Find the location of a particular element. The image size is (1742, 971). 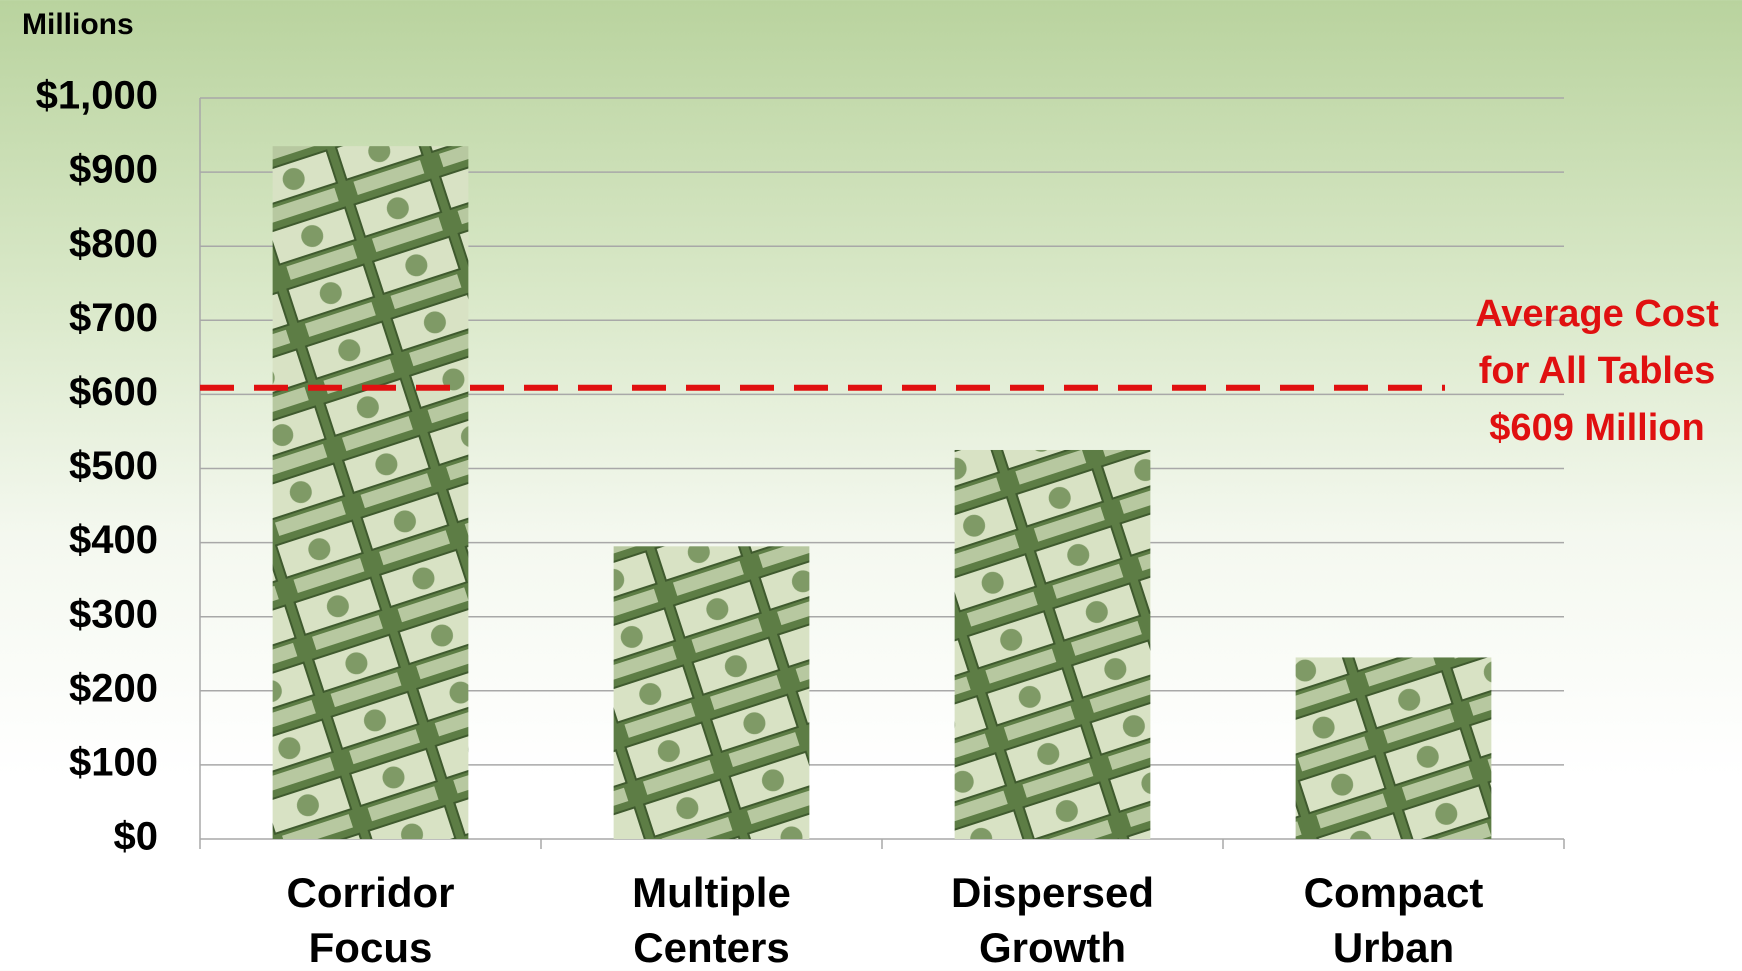

y-tick-label: $600 is located at coordinates (113, 392).